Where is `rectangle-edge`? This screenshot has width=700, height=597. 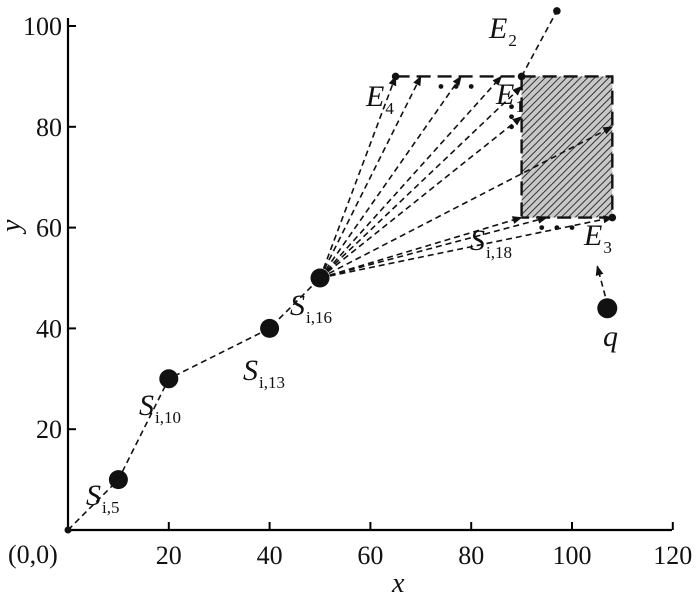
rectangle-edge is located at coordinates (504, 147).